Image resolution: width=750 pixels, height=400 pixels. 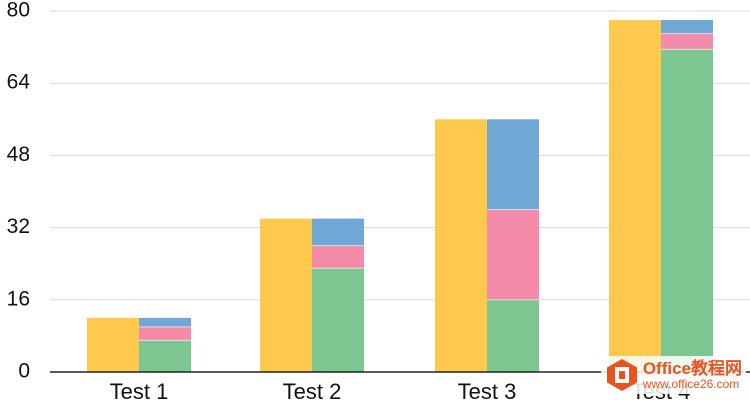 I want to click on watermark: Office教程网 www.office26.com, so click(x=673, y=375).